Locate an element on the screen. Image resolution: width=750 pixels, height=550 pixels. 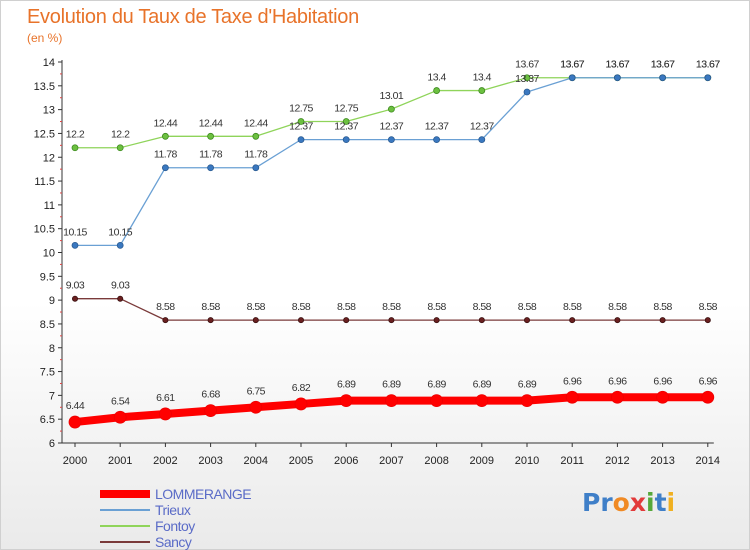
y-tick-label: 9.5 is located at coordinates (47, 277).